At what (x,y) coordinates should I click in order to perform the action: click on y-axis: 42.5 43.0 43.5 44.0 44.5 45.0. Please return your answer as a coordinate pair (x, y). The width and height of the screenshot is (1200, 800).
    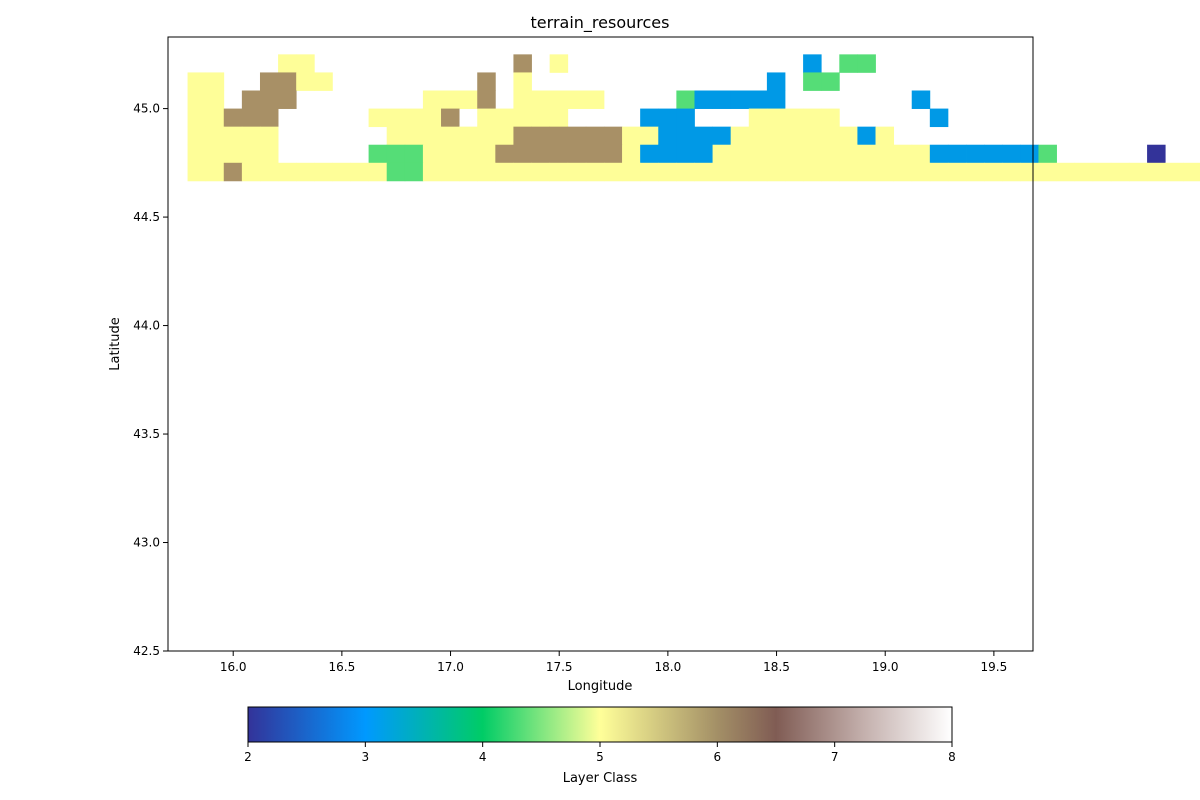
    Looking at the image, I should click on (150, 380).